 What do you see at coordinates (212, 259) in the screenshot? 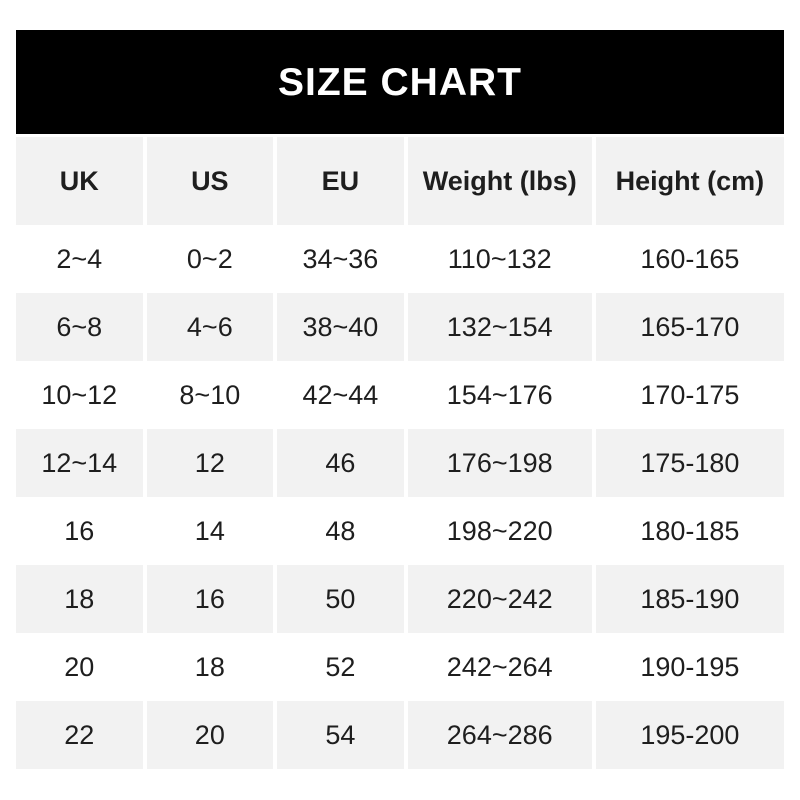
I see `cell-us: 0~2` at bounding box center [212, 259].